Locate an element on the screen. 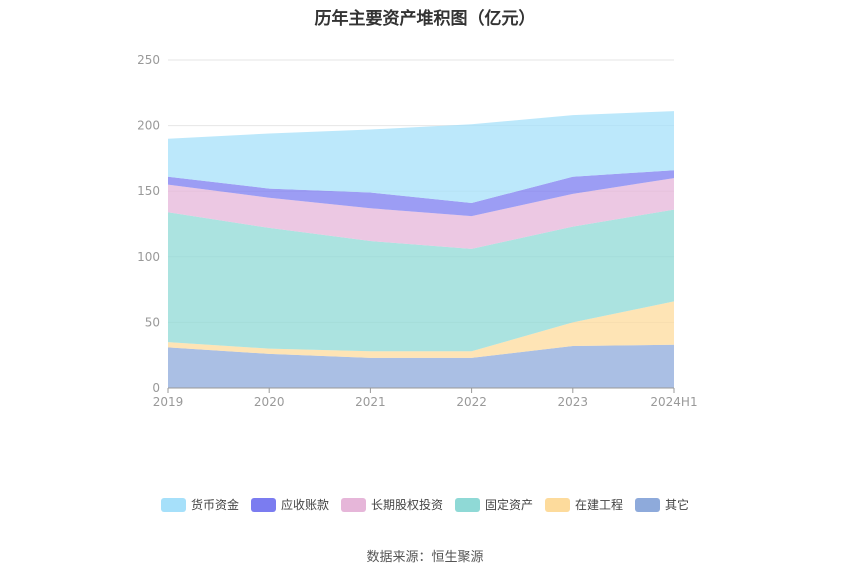 The width and height of the screenshot is (850, 575). y-tick-label: 50 is located at coordinates (152, 322).